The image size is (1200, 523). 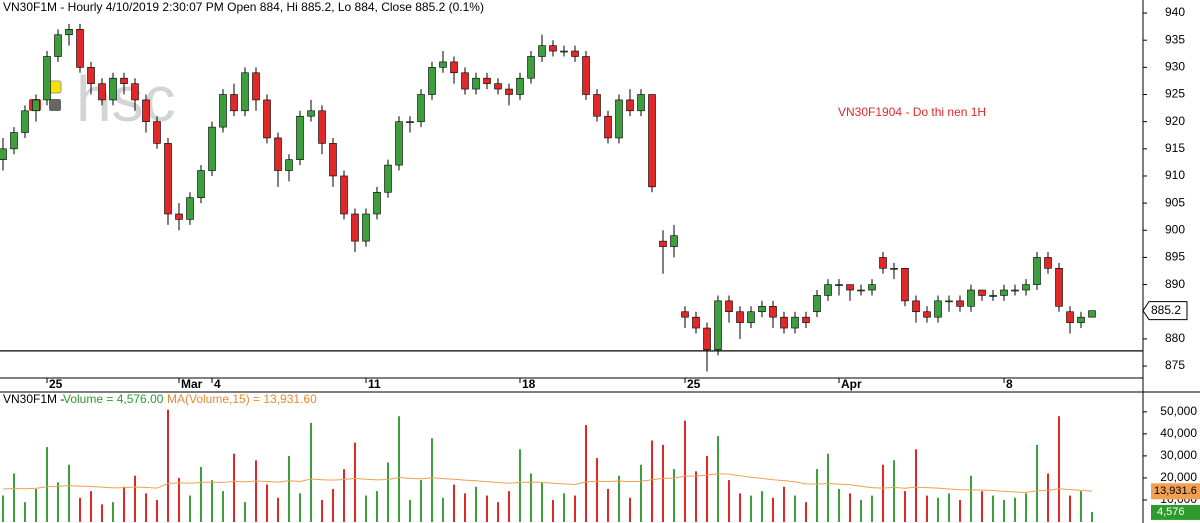 I want to click on x-tick-label: 4, so click(x=217, y=384).